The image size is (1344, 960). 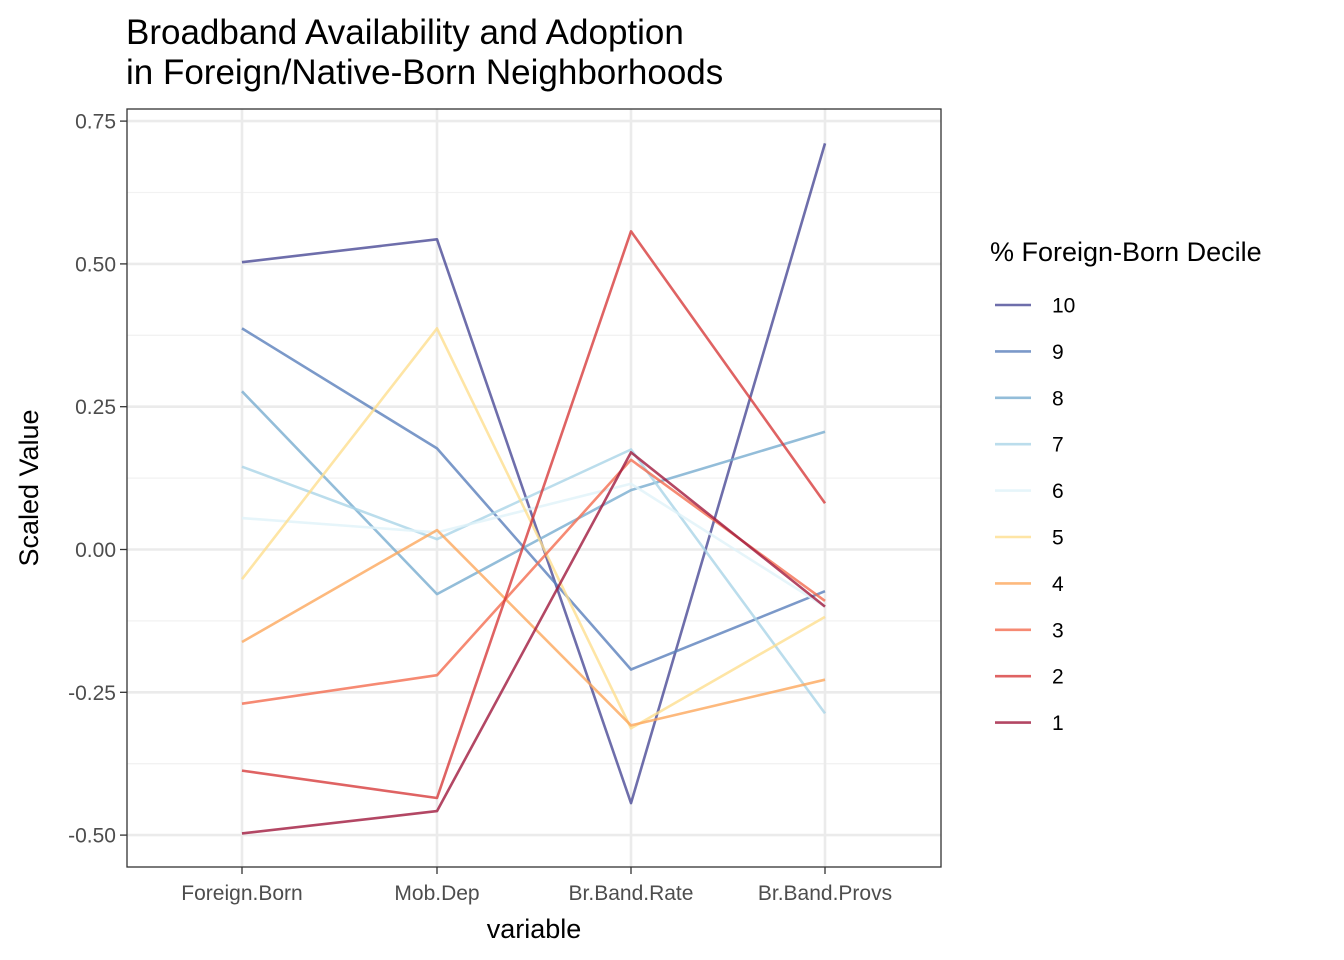 I want to click on legend-label: 9, so click(x=1058, y=352).